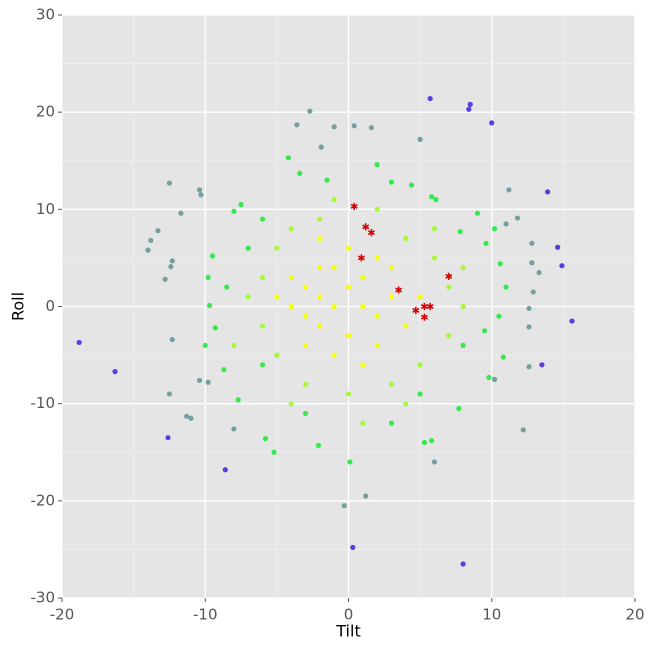  I want to click on y-axis-label: Roll, so click(18, 306).